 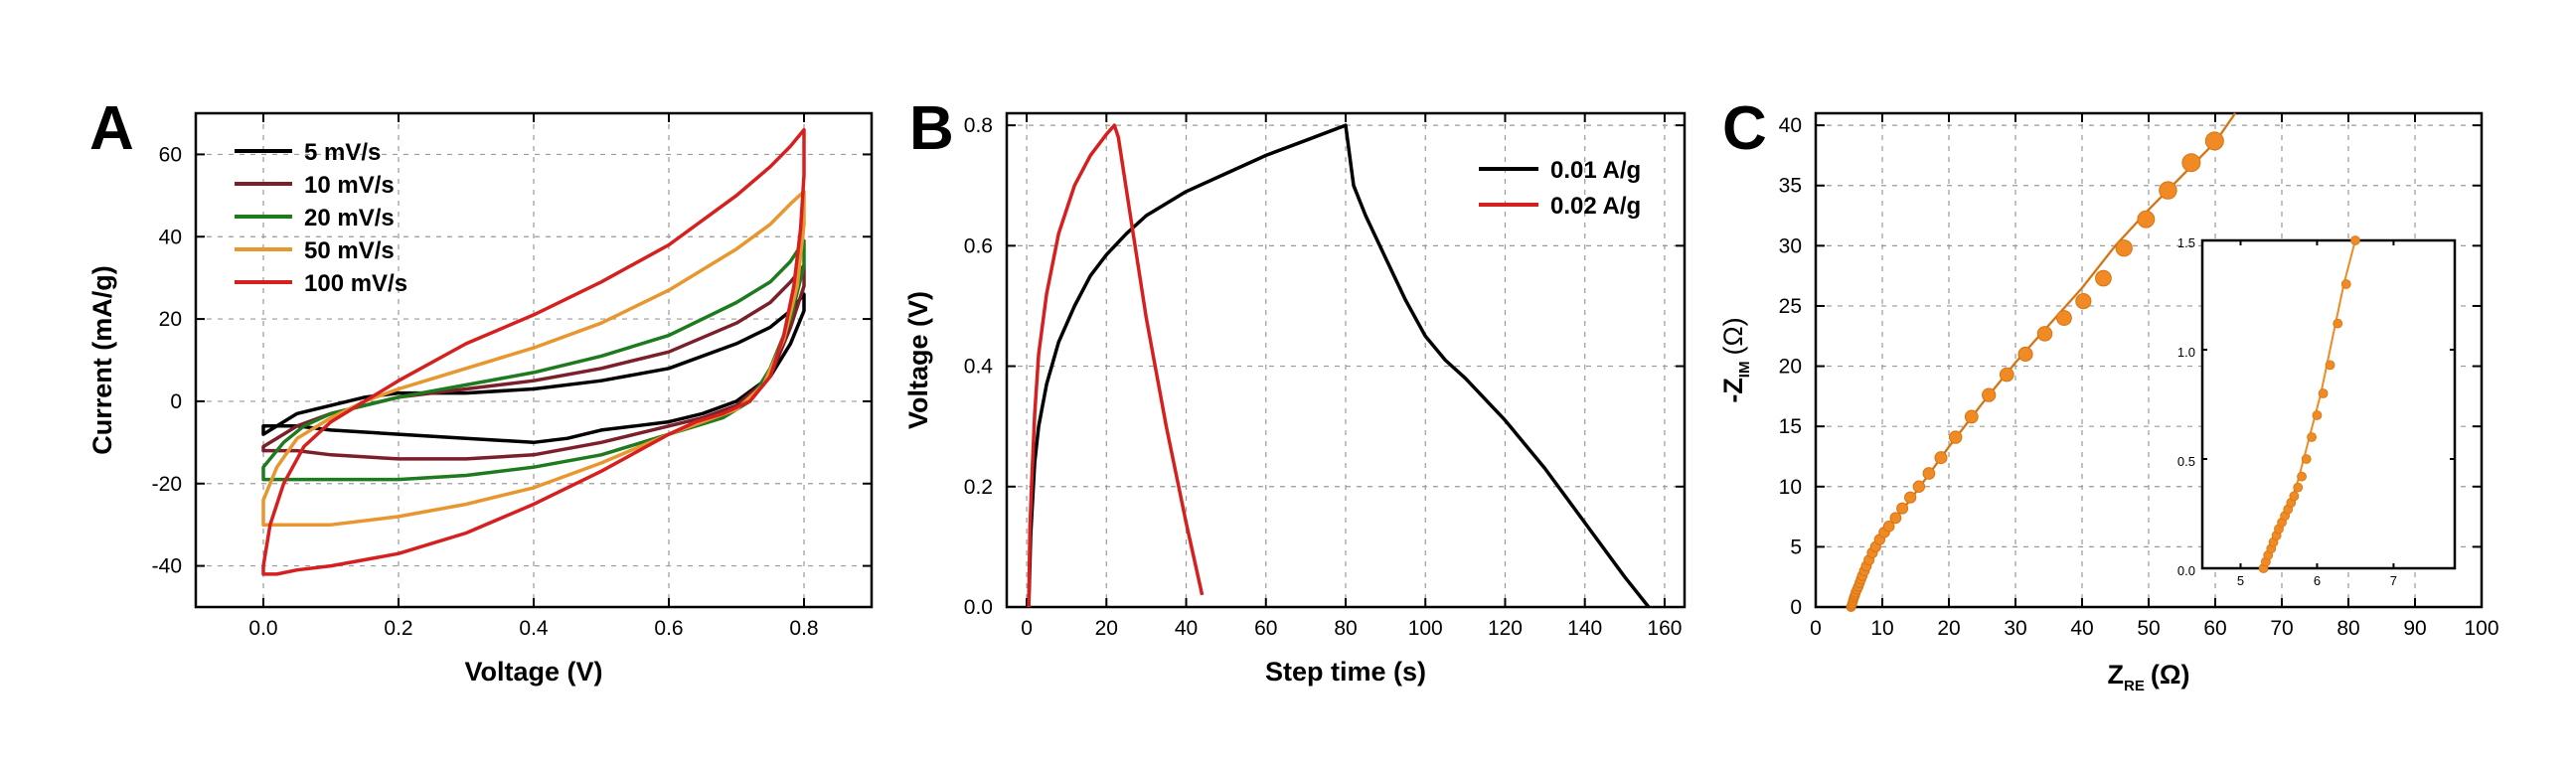 What do you see at coordinates (102, 360) in the screenshot?
I see `y-axis-title: Current (mA/g)` at bounding box center [102, 360].